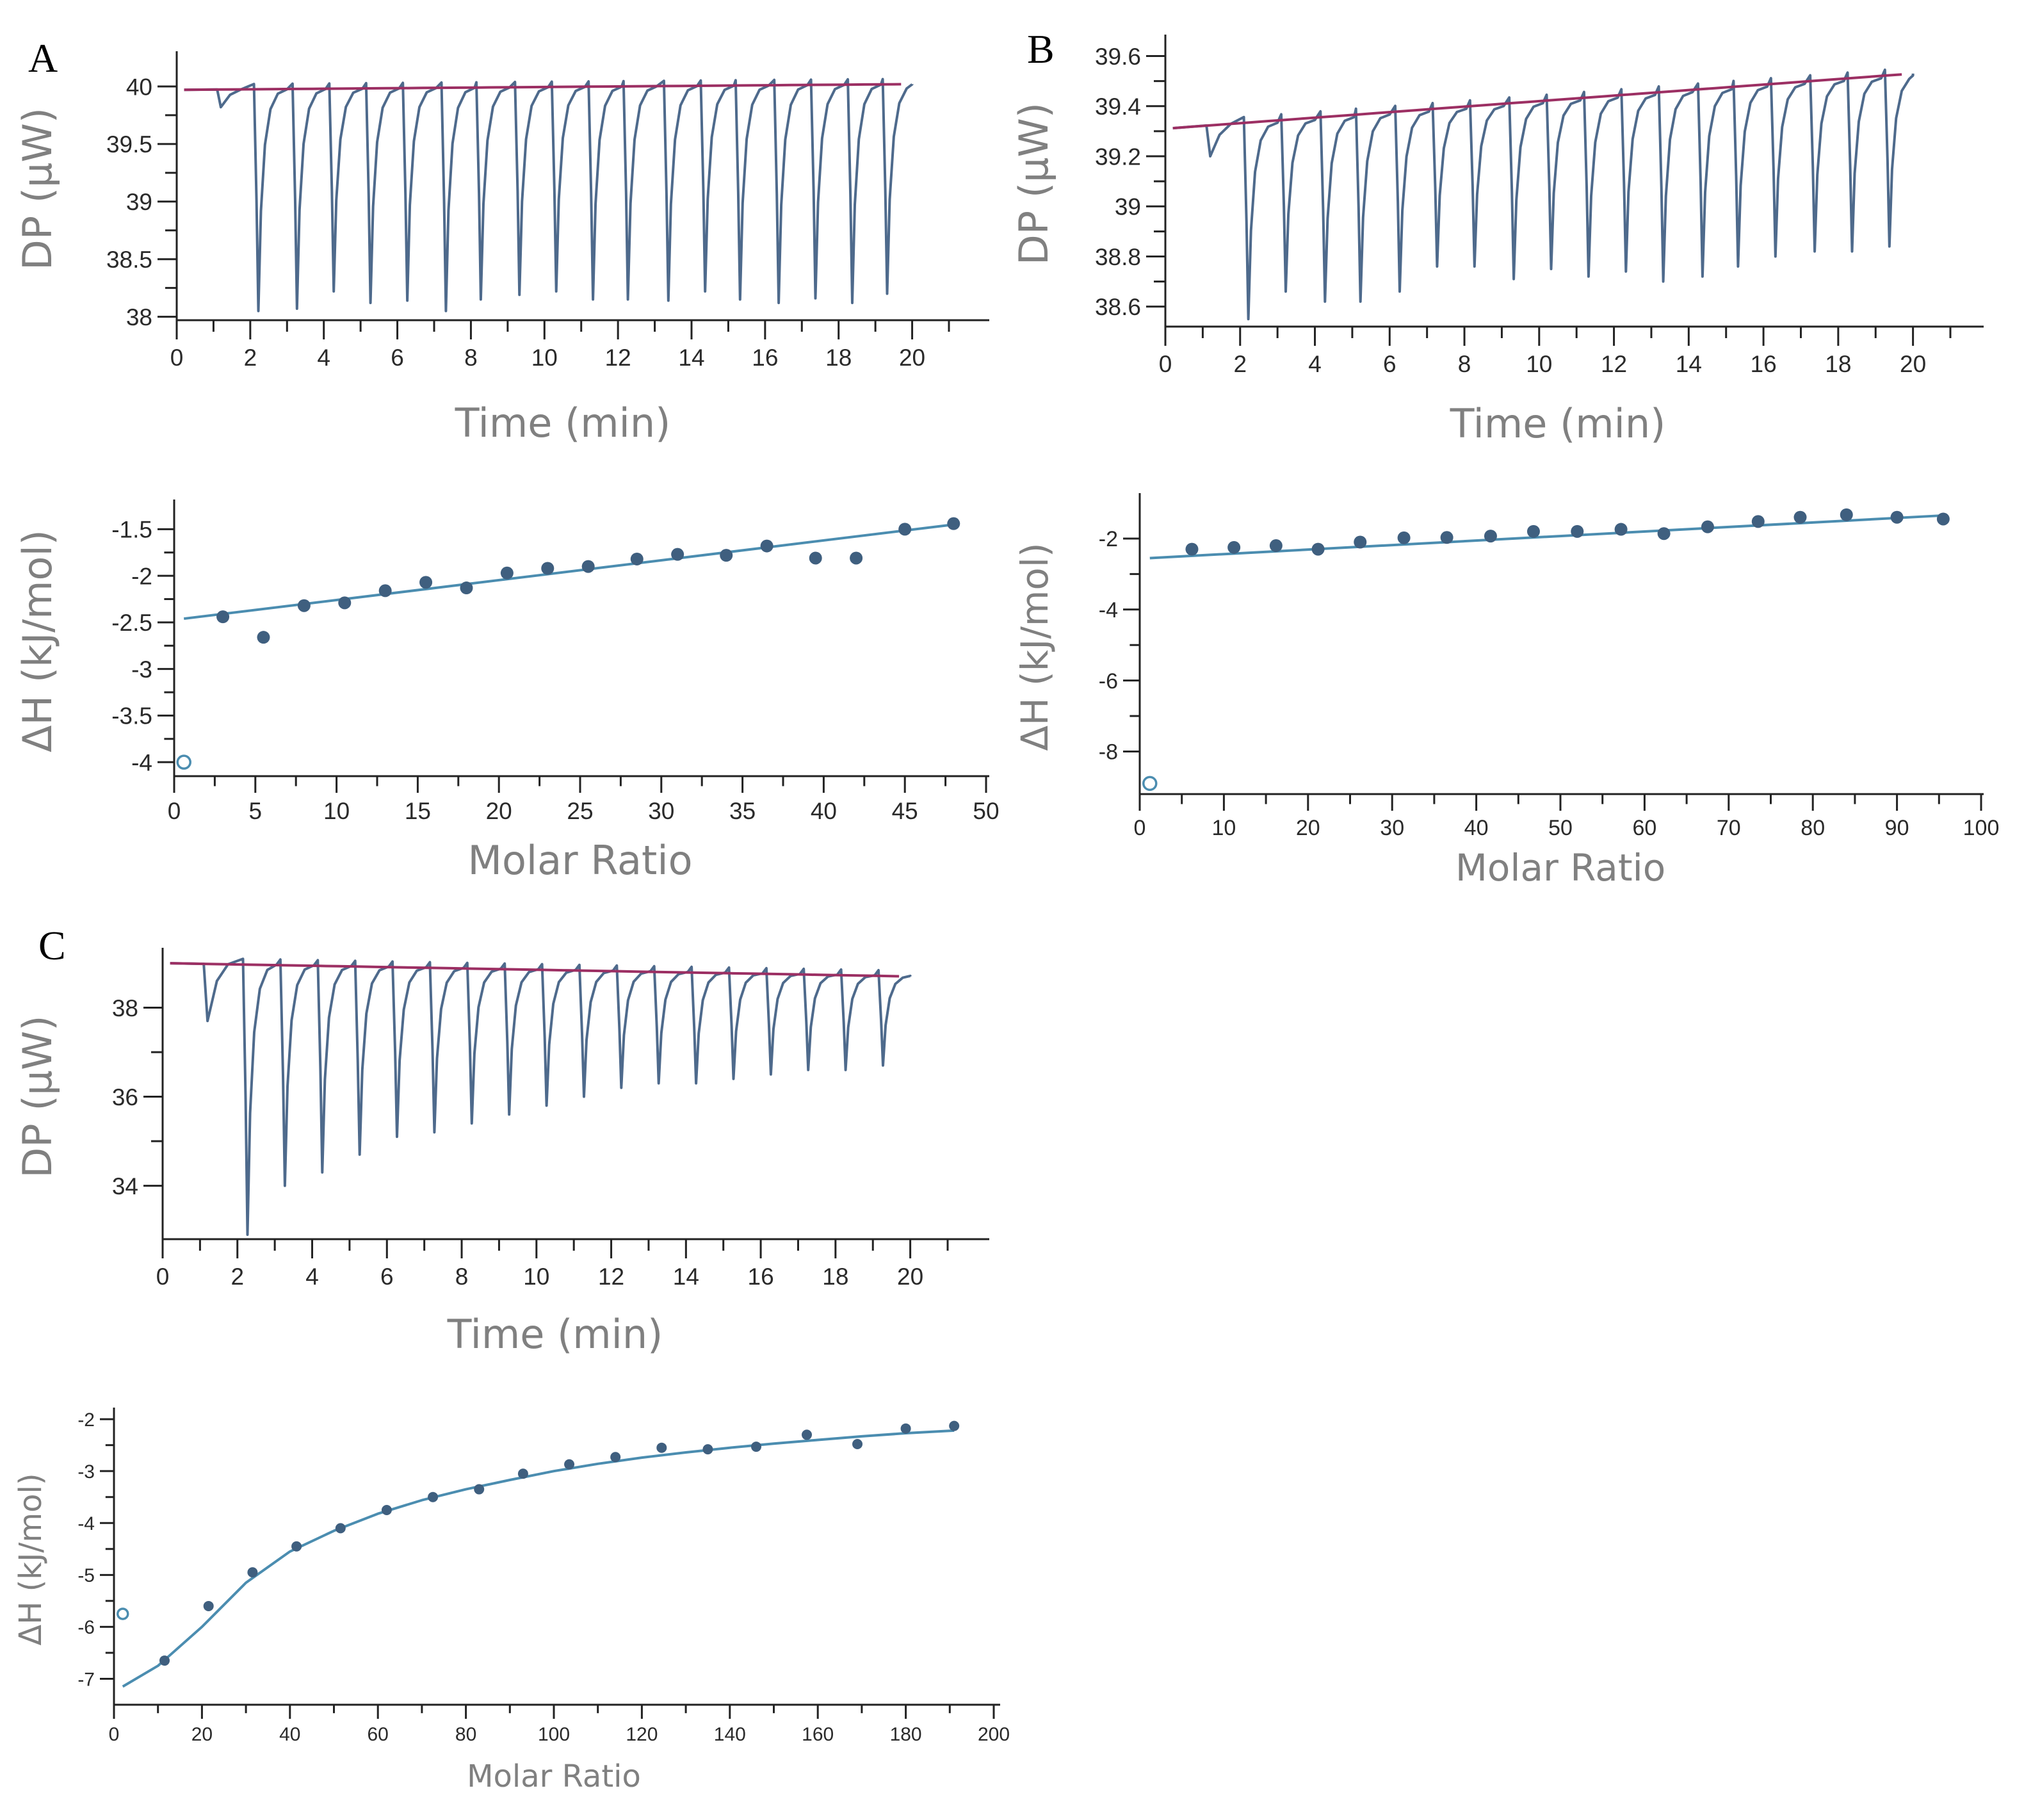  What do you see at coordinates (568, 572) in the screenshot?
I see `fit-line-A-bottom` at bounding box center [568, 572].